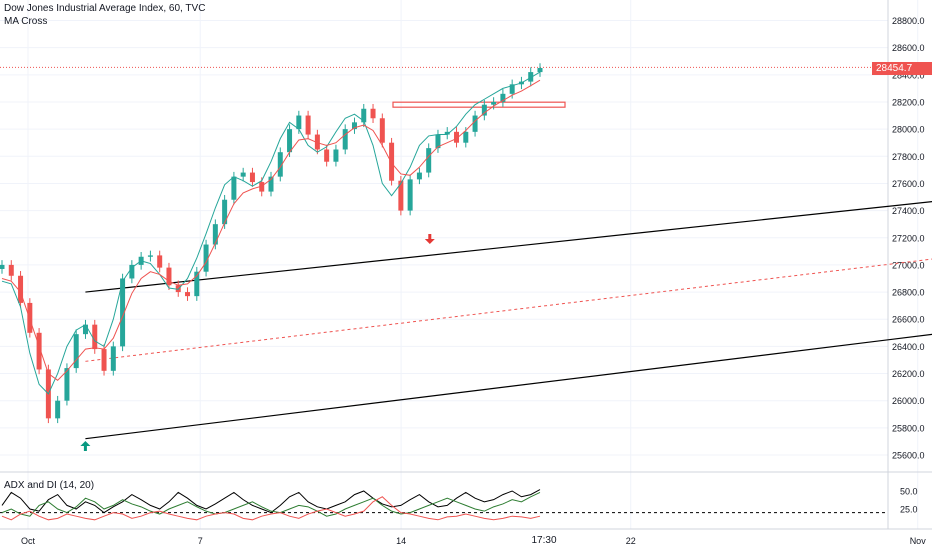 Image resolution: width=932 pixels, height=550 pixels. I want to click on adx-y-tick-label: 25.0, so click(909, 510).